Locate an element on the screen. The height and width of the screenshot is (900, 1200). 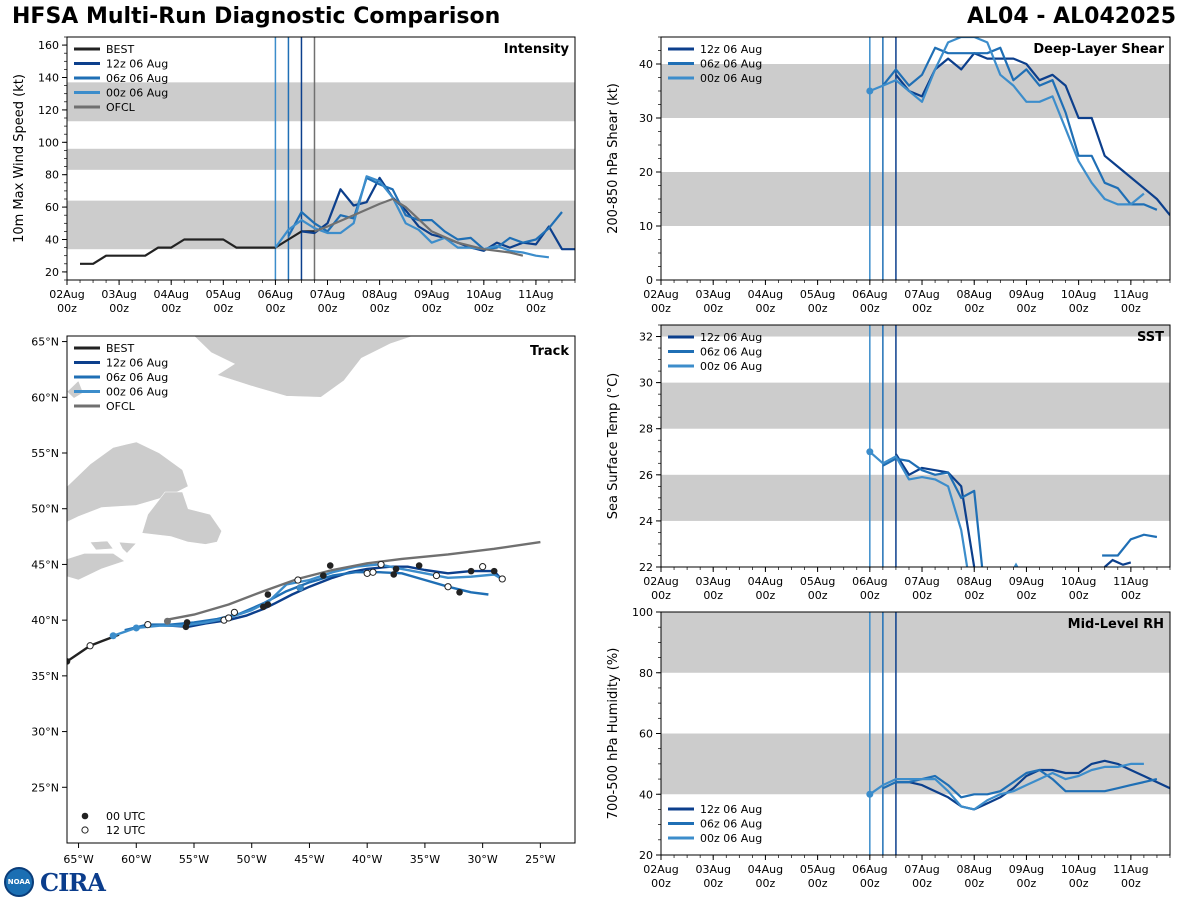
xtick-day-intensity: 09Aug is located at coordinates (431, 294).